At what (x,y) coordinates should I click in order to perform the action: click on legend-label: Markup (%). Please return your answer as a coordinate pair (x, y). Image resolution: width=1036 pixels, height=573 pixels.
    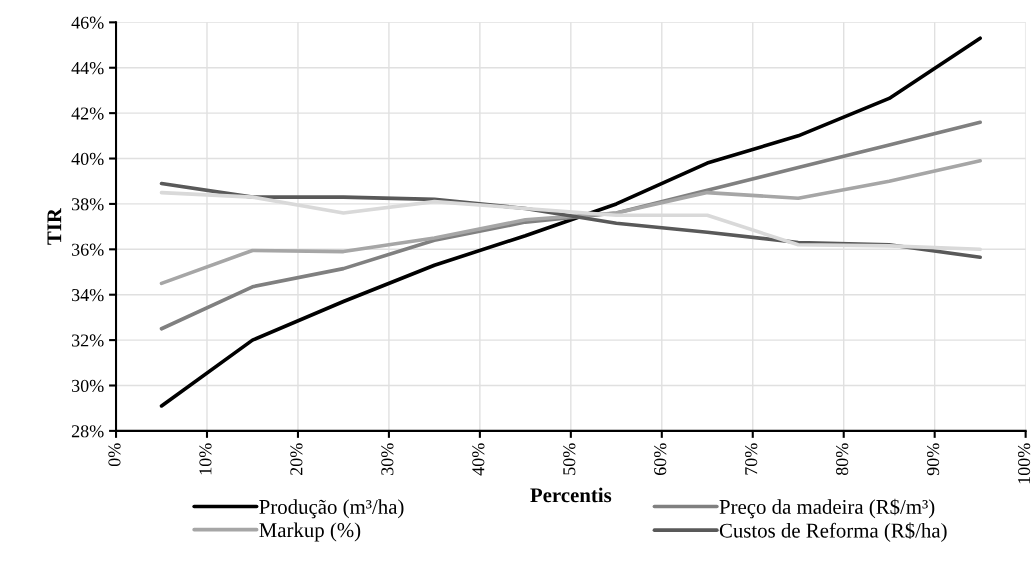
    Looking at the image, I should click on (310, 532).